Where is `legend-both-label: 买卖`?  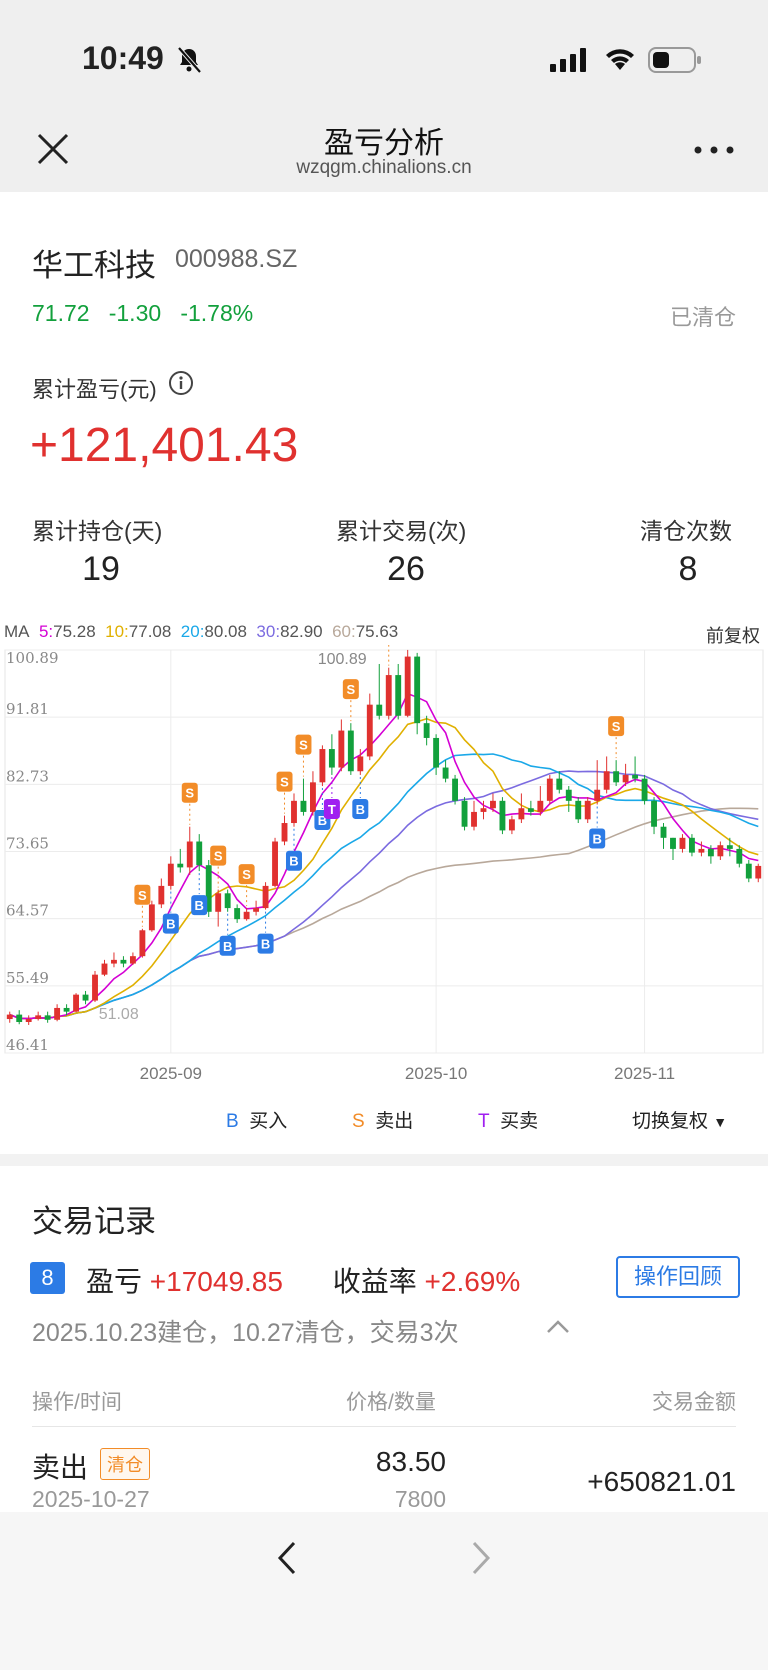
legend-both-label: 买卖 is located at coordinates (519, 1121).